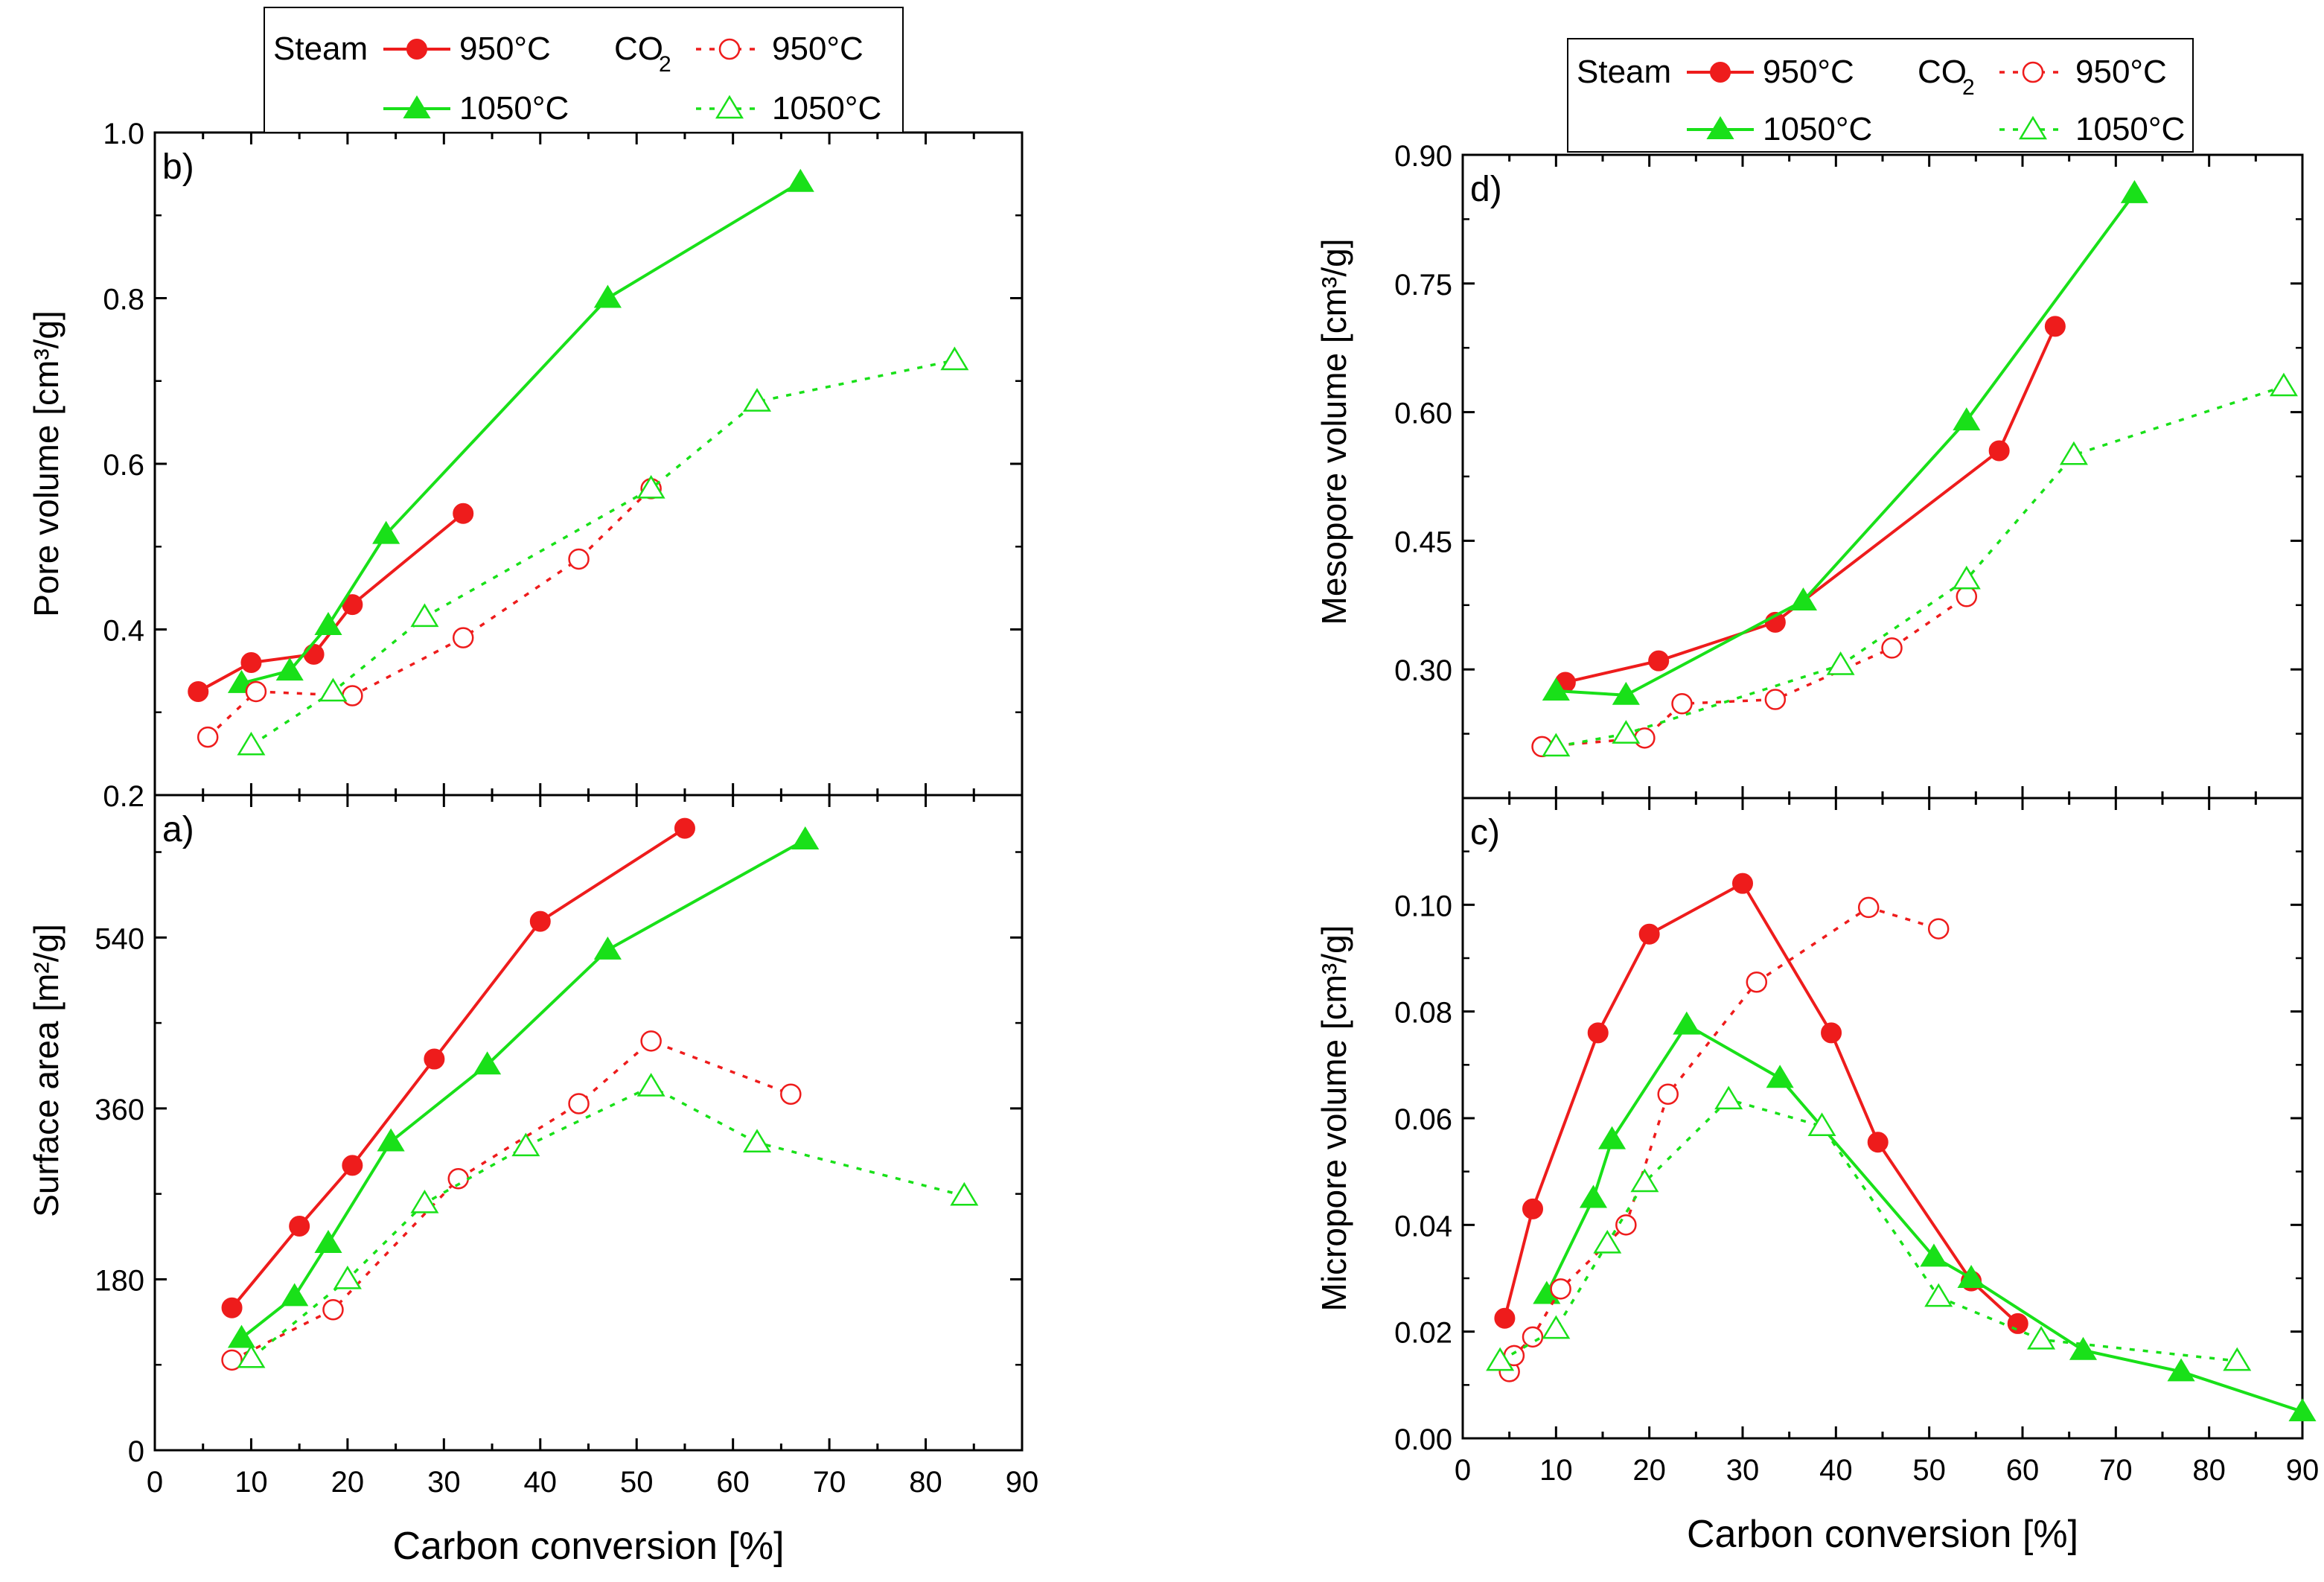 The height and width of the screenshot is (1582, 2324). Describe the element at coordinates (1423, 1333) in the screenshot. I see `y-tick-label: 0.02` at that location.